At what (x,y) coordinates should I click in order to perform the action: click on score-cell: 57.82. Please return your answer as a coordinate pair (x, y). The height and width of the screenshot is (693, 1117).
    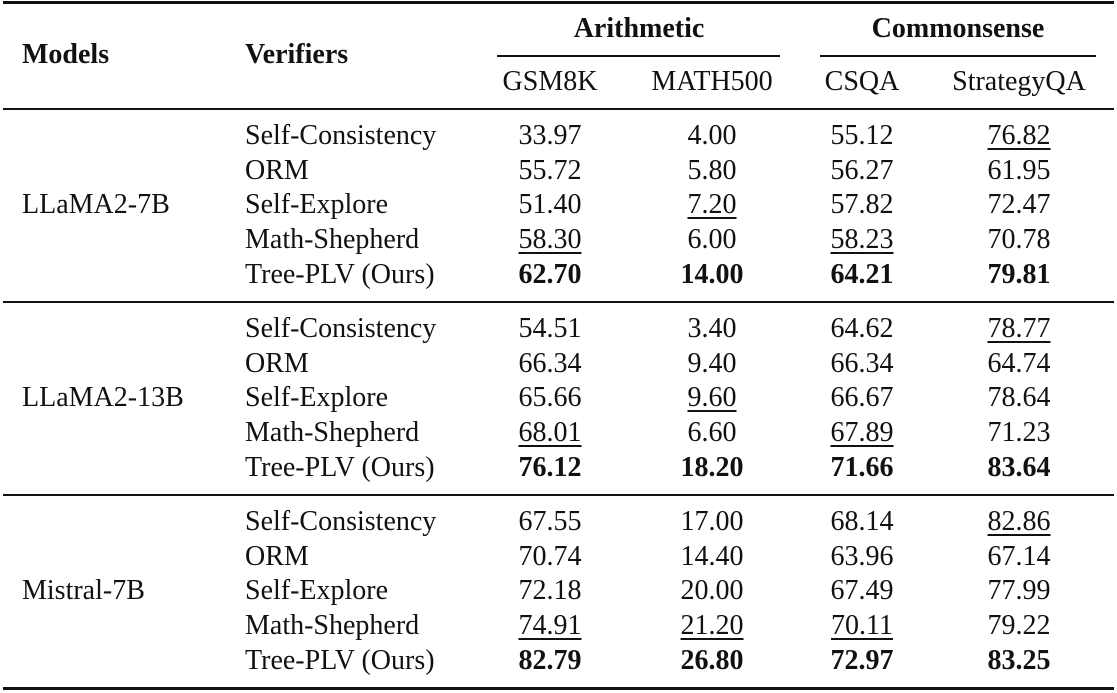
    Looking at the image, I should click on (862, 205).